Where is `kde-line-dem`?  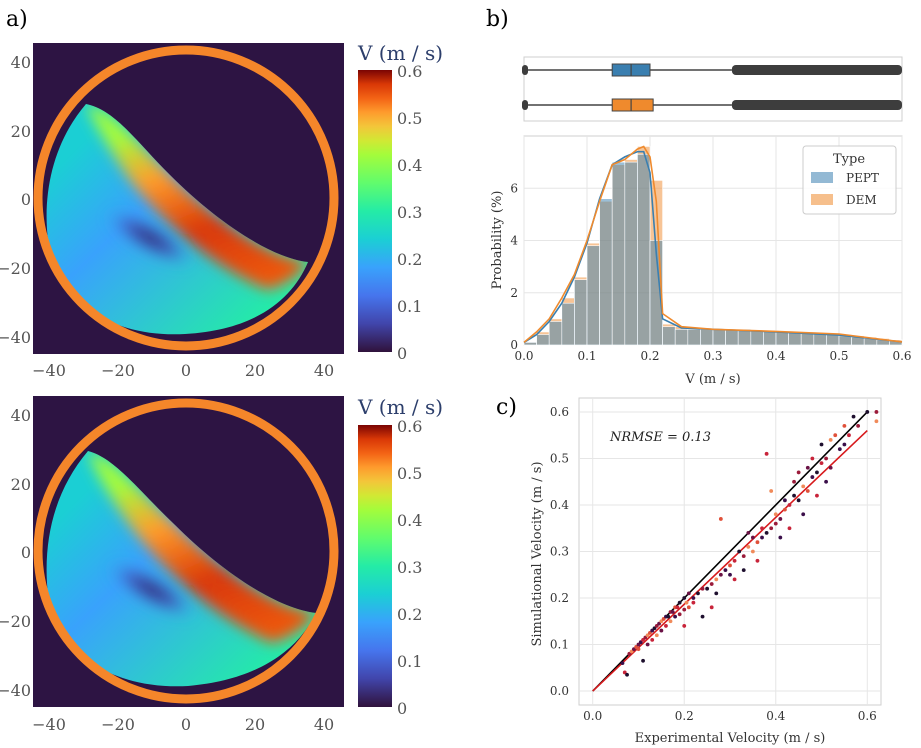 kde-line-dem is located at coordinates (713, 244).